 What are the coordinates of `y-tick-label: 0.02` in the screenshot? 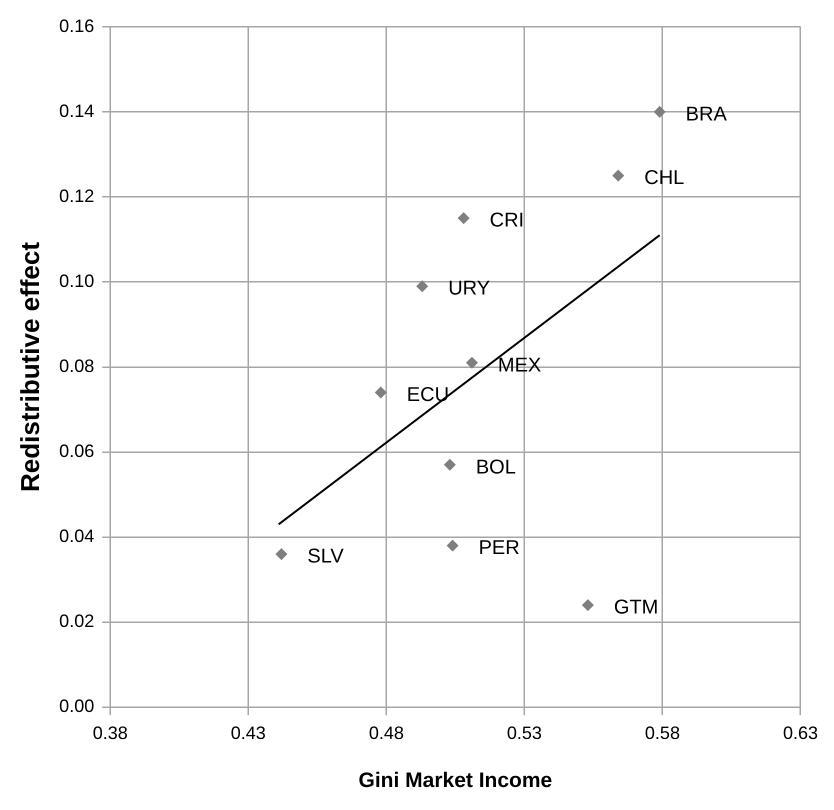 It's located at (76, 621).